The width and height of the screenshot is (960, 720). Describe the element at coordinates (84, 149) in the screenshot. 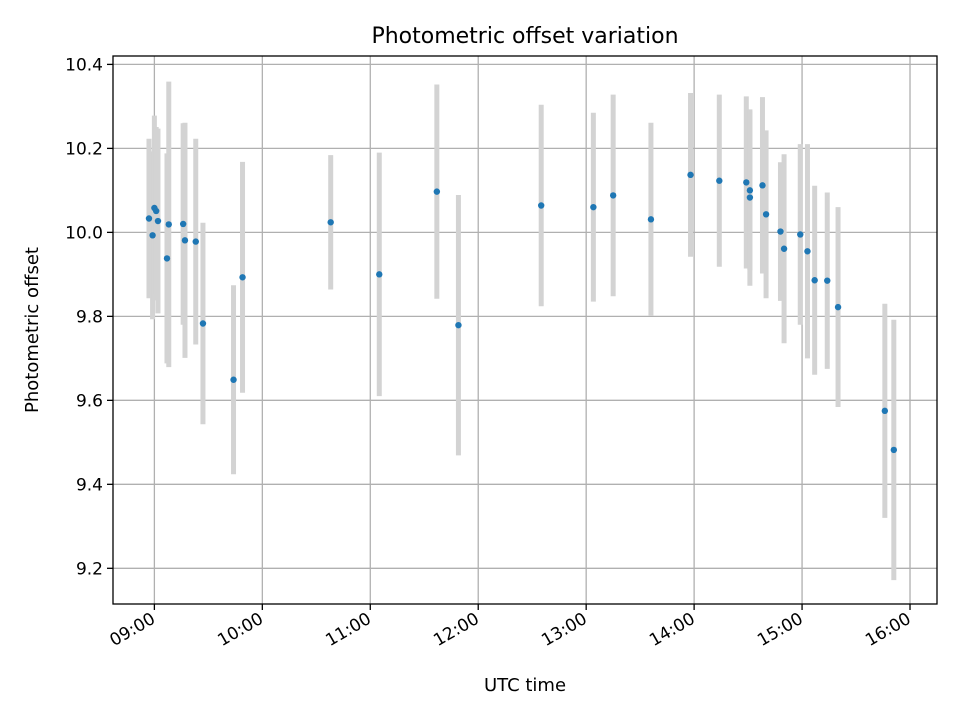

I see `y-tick-label: 10.2` at that location.